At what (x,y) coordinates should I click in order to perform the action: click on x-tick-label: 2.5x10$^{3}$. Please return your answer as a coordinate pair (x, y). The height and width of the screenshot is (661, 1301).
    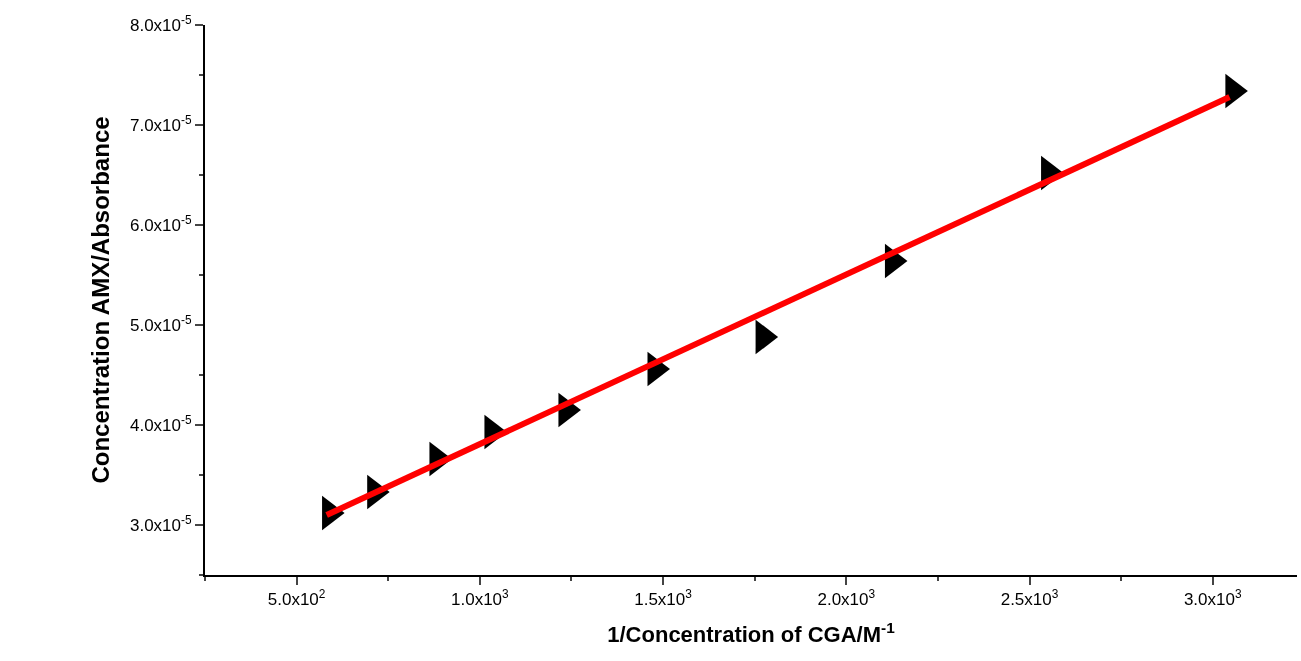
    Looking at the image, I should click on (1029, 598).